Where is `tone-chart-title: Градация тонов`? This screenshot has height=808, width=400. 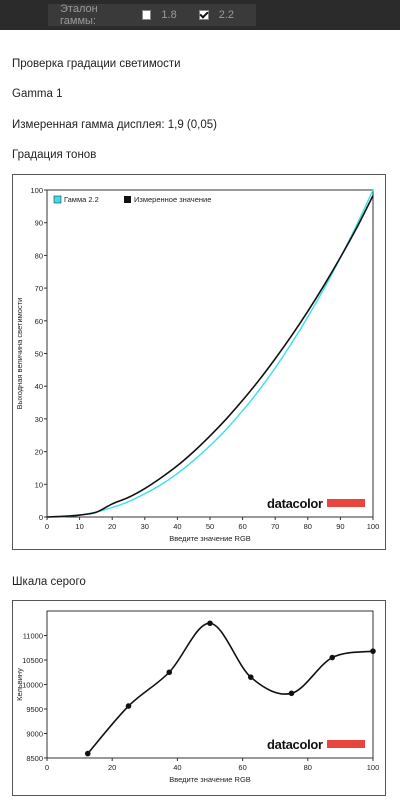
tone-chart-title: Градация тонов is located at coordinates (54, 155).